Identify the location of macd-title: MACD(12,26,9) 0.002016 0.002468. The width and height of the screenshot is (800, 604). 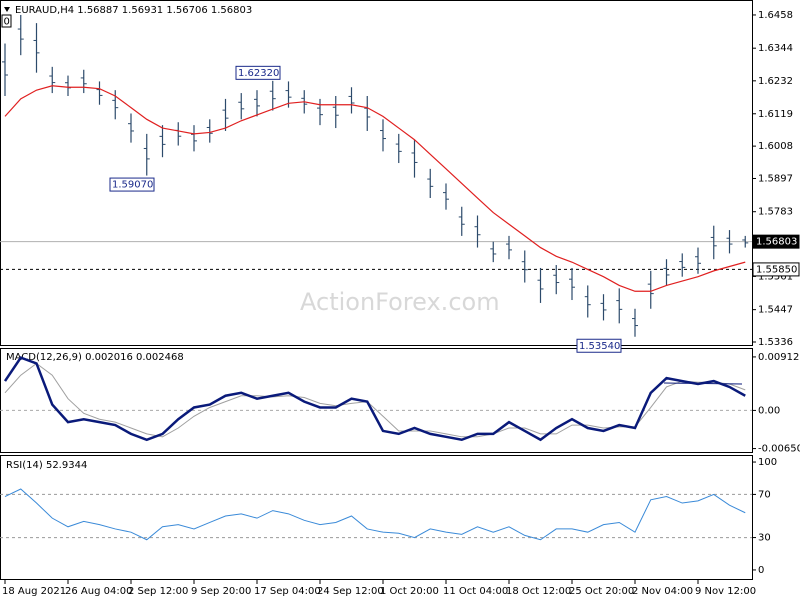
(95, 357).